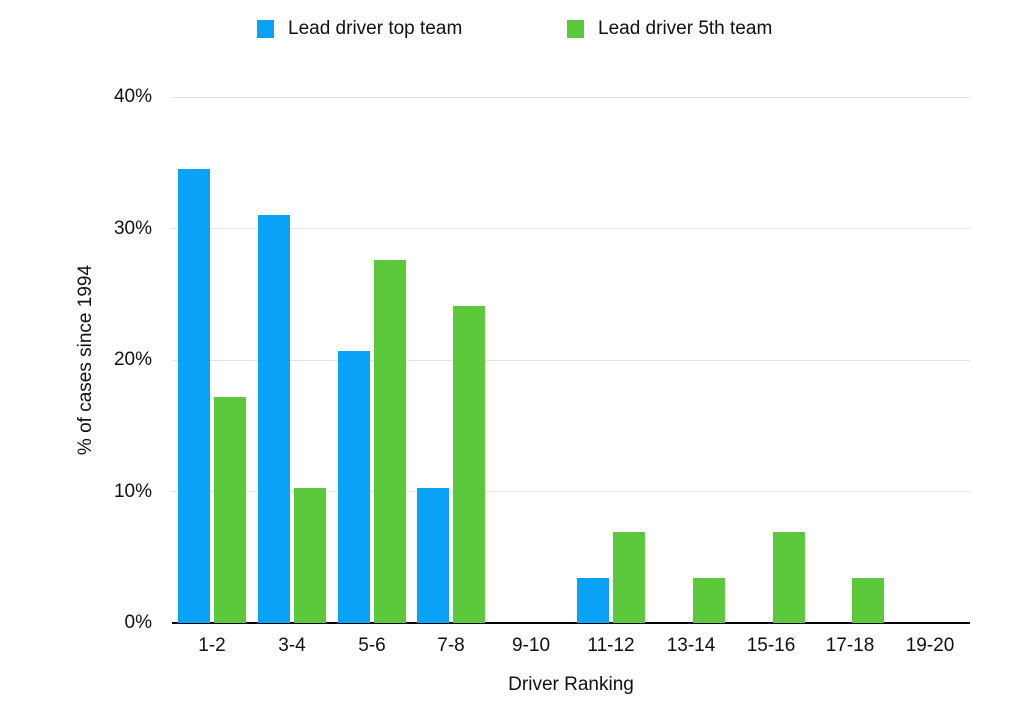 Image resolution: width=1024 pixels, height=708 pixels. Describe the element at coordinates (138, 622) in the screenshot. I see `y-tick-label: 0%` at that location.